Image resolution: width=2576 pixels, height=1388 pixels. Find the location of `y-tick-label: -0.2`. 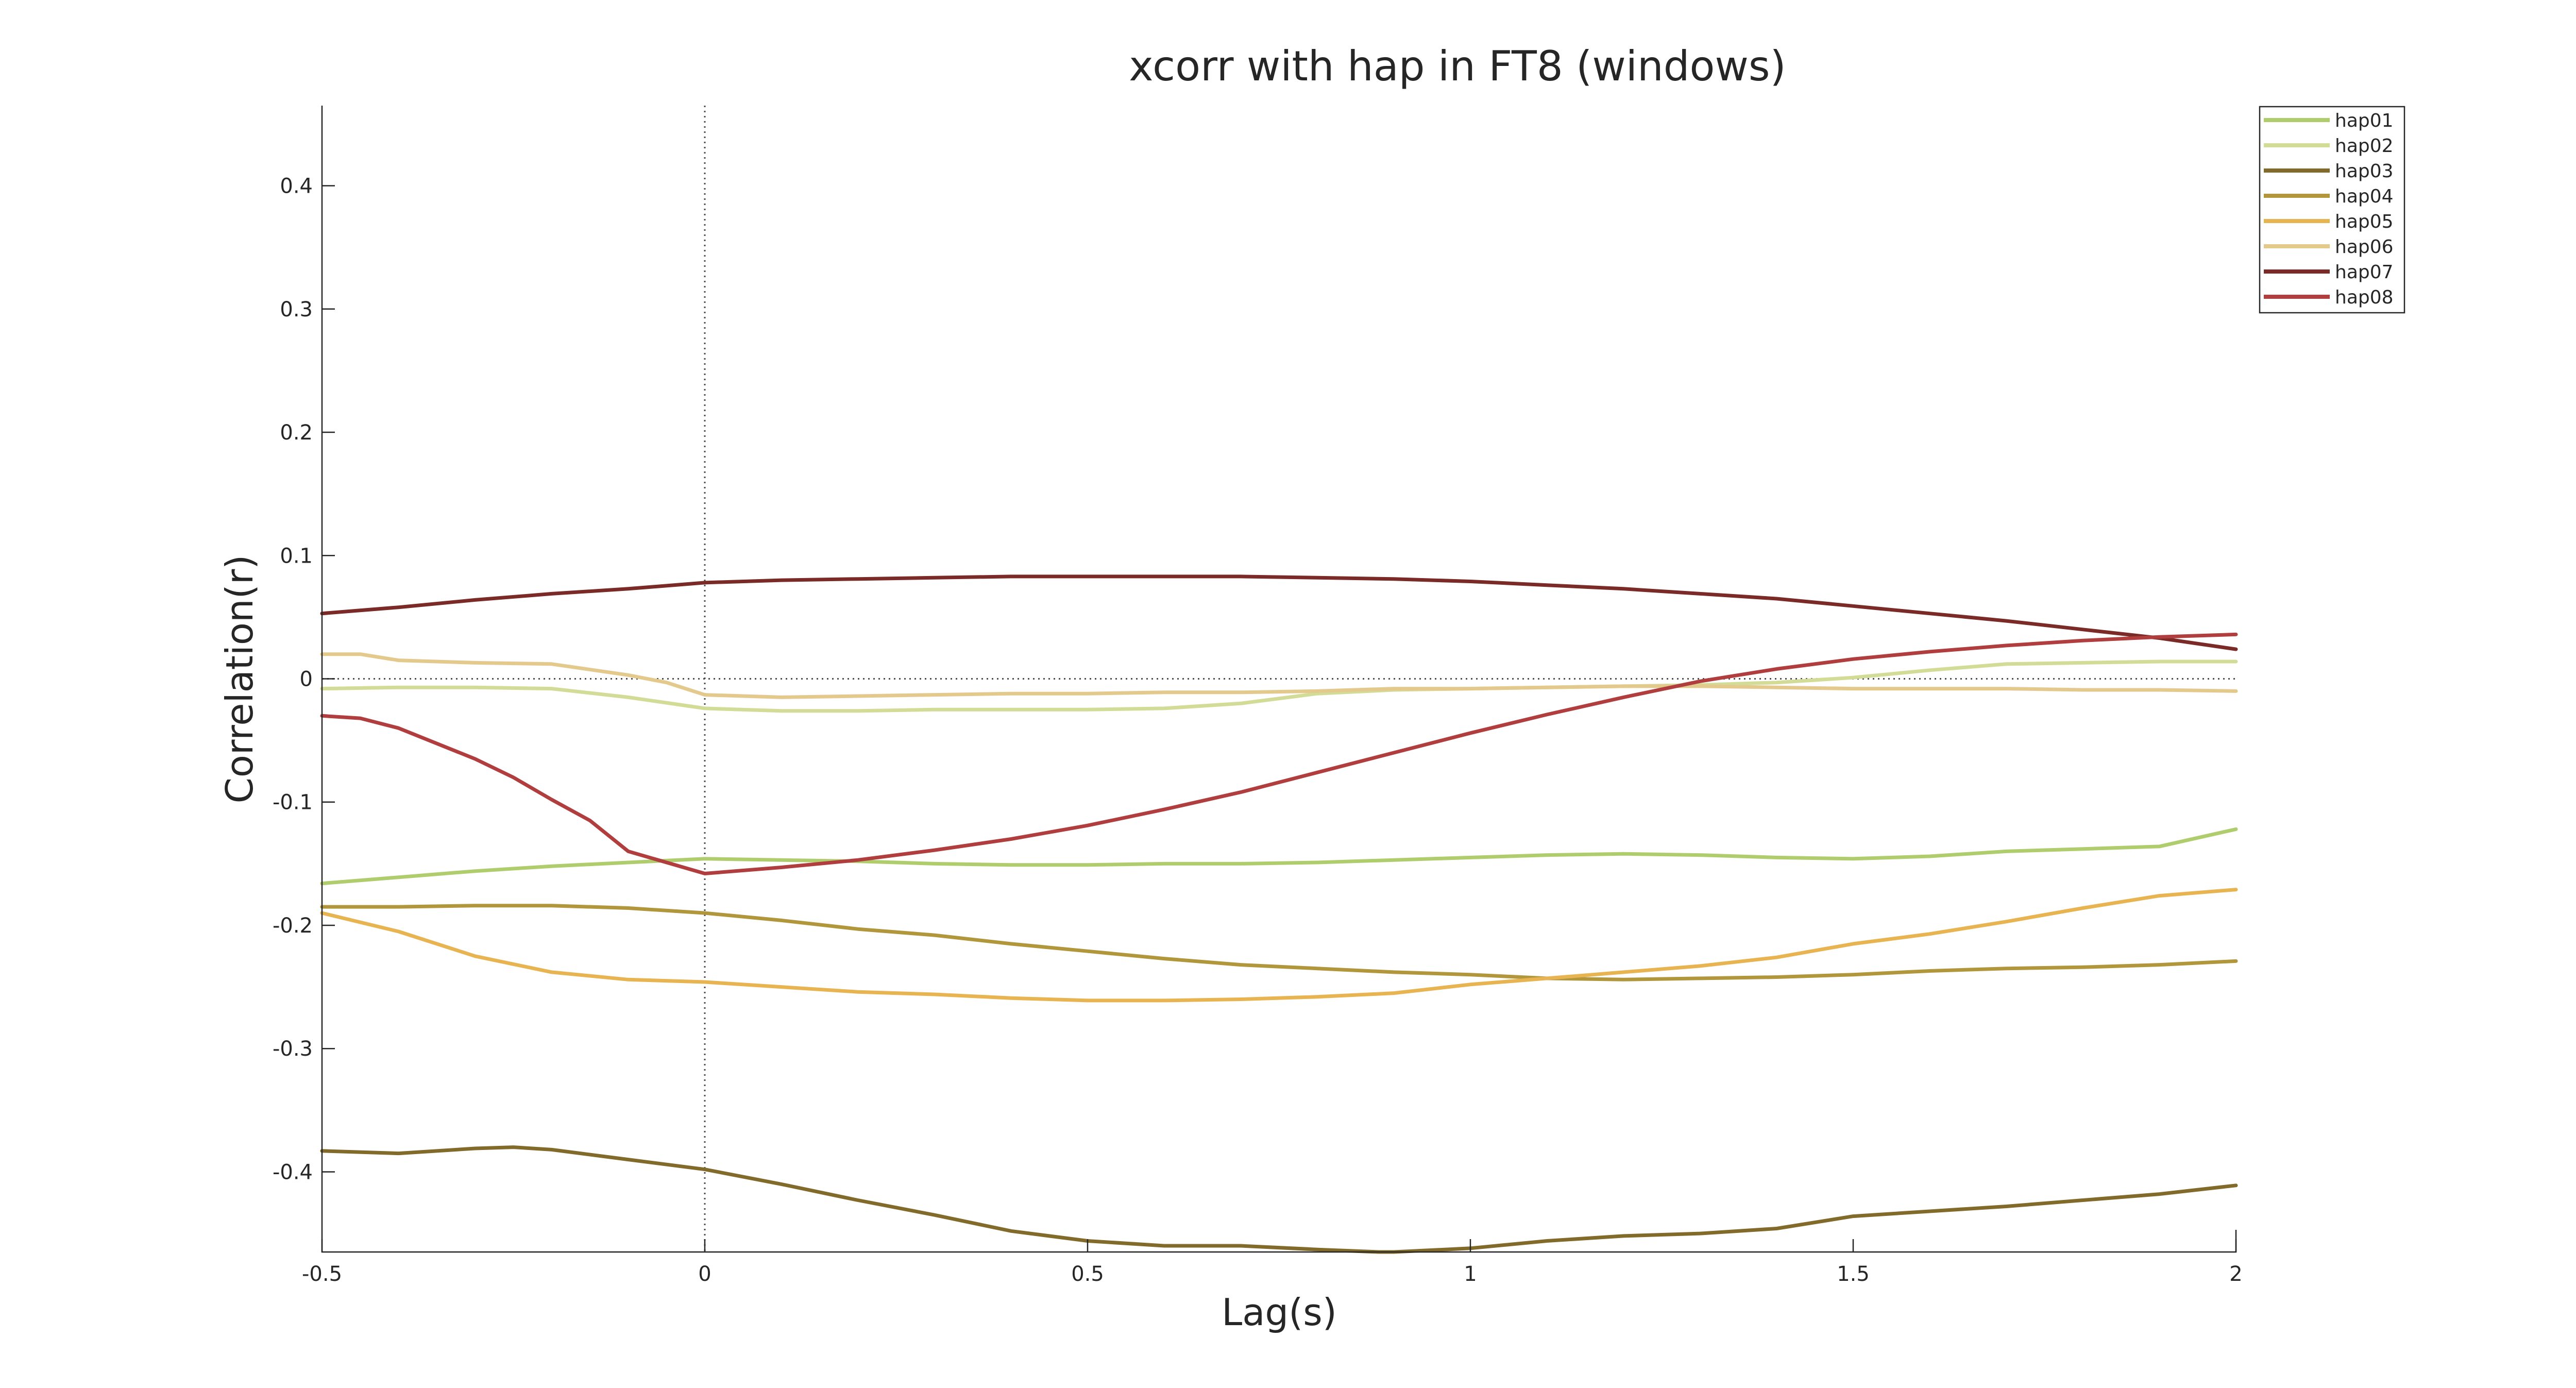

y-tick-label: -0.2 is located at coordinates (293, 926).